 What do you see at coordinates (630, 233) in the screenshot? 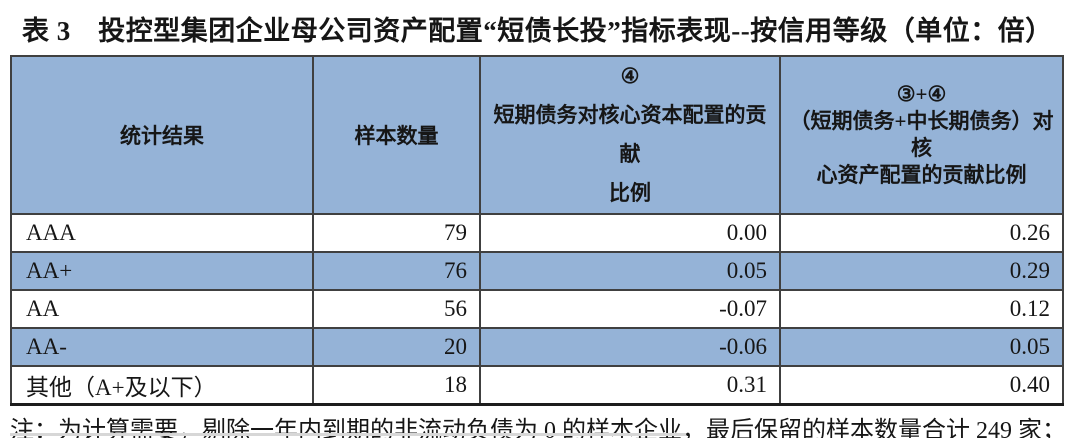
I see `short-debt-ratio-cell: 0.00` at bounding box center [630, 233].